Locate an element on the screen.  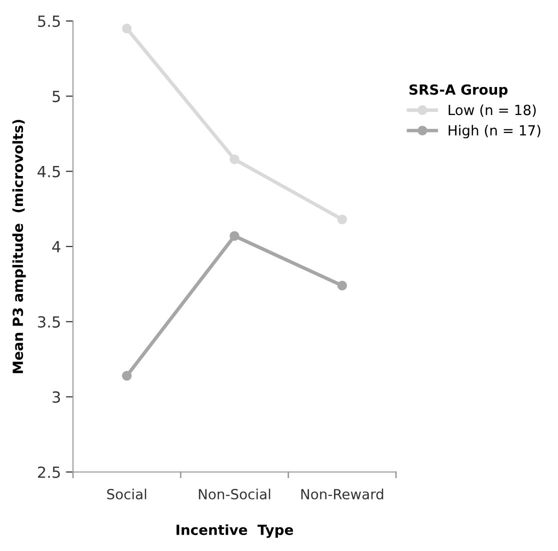
y-tick-label: 4.5 is located at coordinates (49, 172).